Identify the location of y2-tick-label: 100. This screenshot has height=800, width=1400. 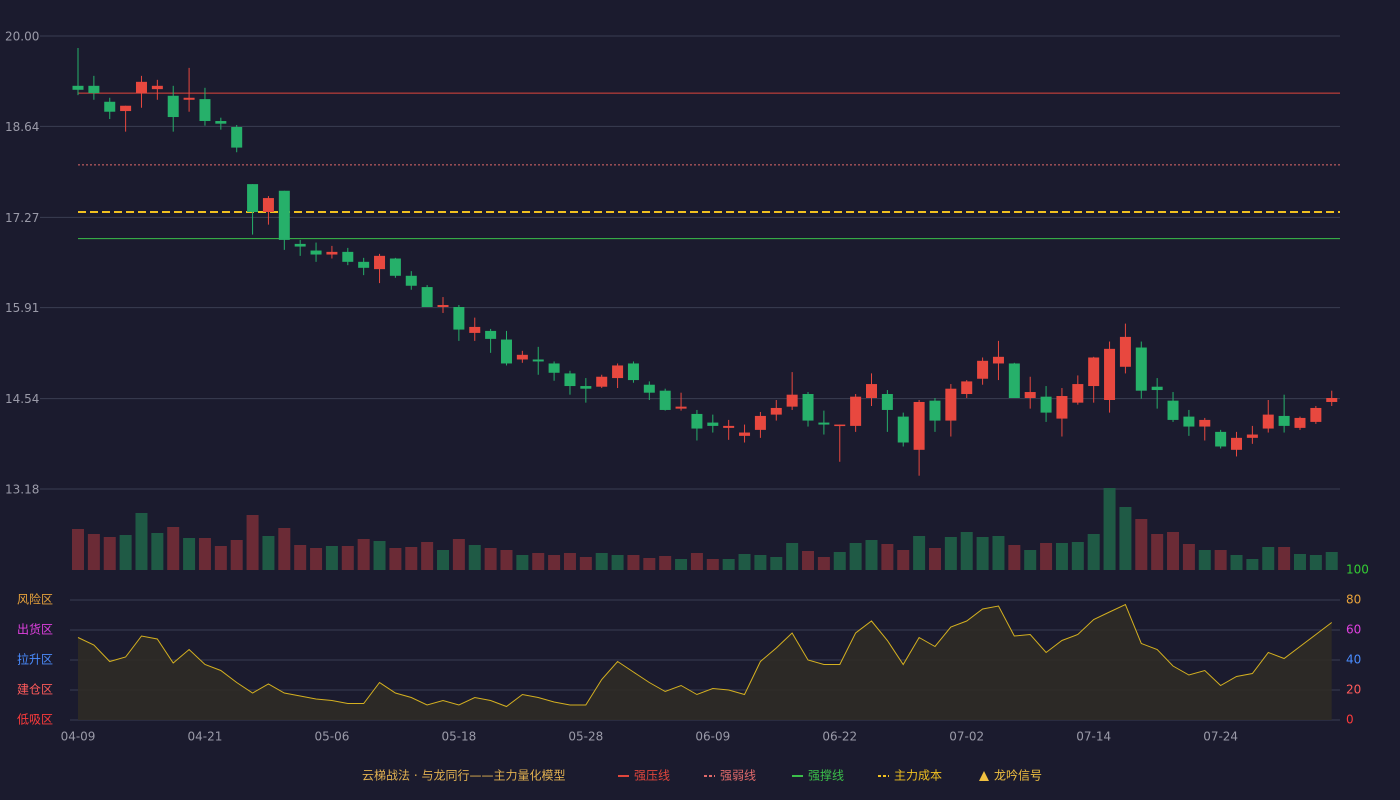
(1357, 570).